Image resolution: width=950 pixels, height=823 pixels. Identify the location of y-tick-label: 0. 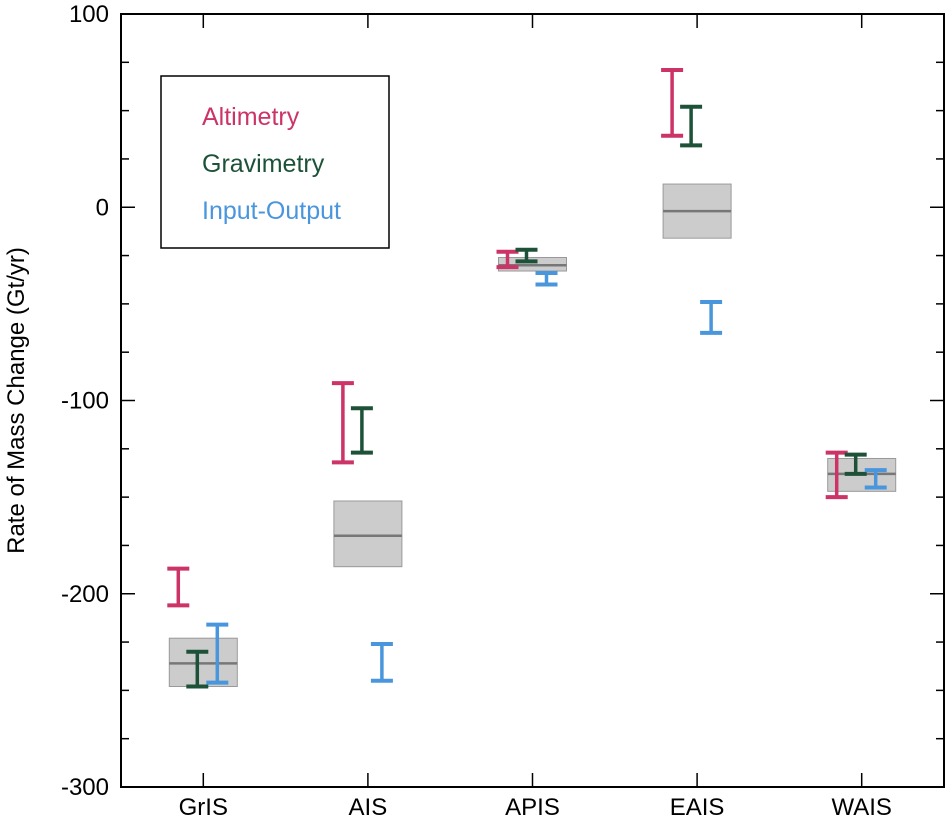
(102, 207).